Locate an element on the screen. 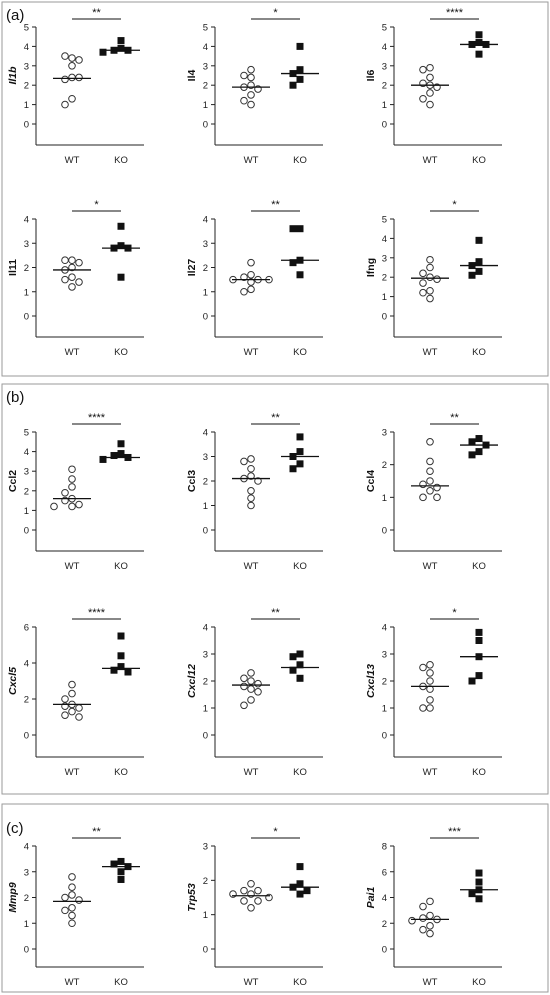  plot-ccl4-group-label-ko: KO is located at coordinates (479, 566).